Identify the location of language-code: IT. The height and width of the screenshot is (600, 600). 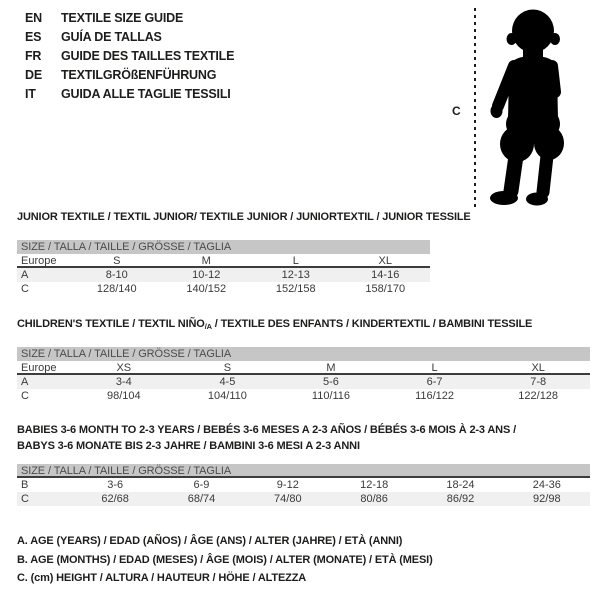
(30, 93).